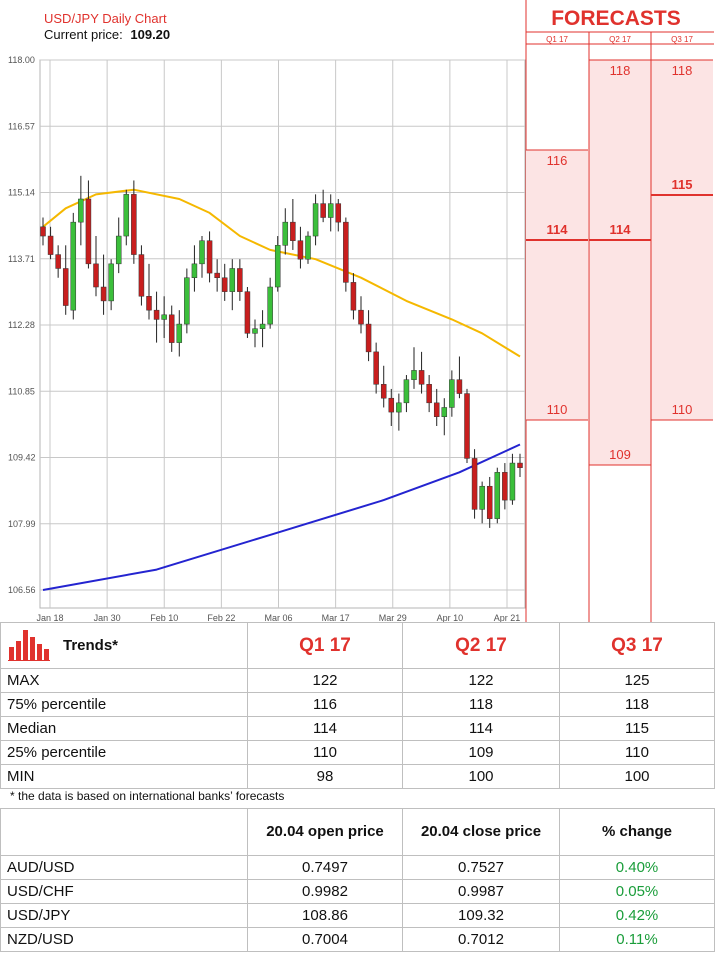 The image size is (716, 961). What do you see at coordinates (481, 867) in the screenshot?
I see `close-price: 0.7527` at bounding box center [481, 867].